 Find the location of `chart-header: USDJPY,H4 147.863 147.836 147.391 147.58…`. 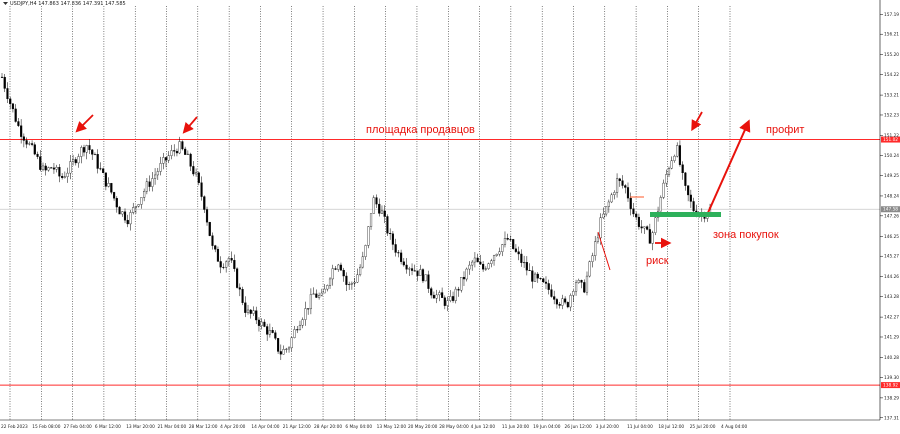

chart-header: USDJPY,H4 147.863 147.836 147.391 147.58… is located at coordinates (64, 4).